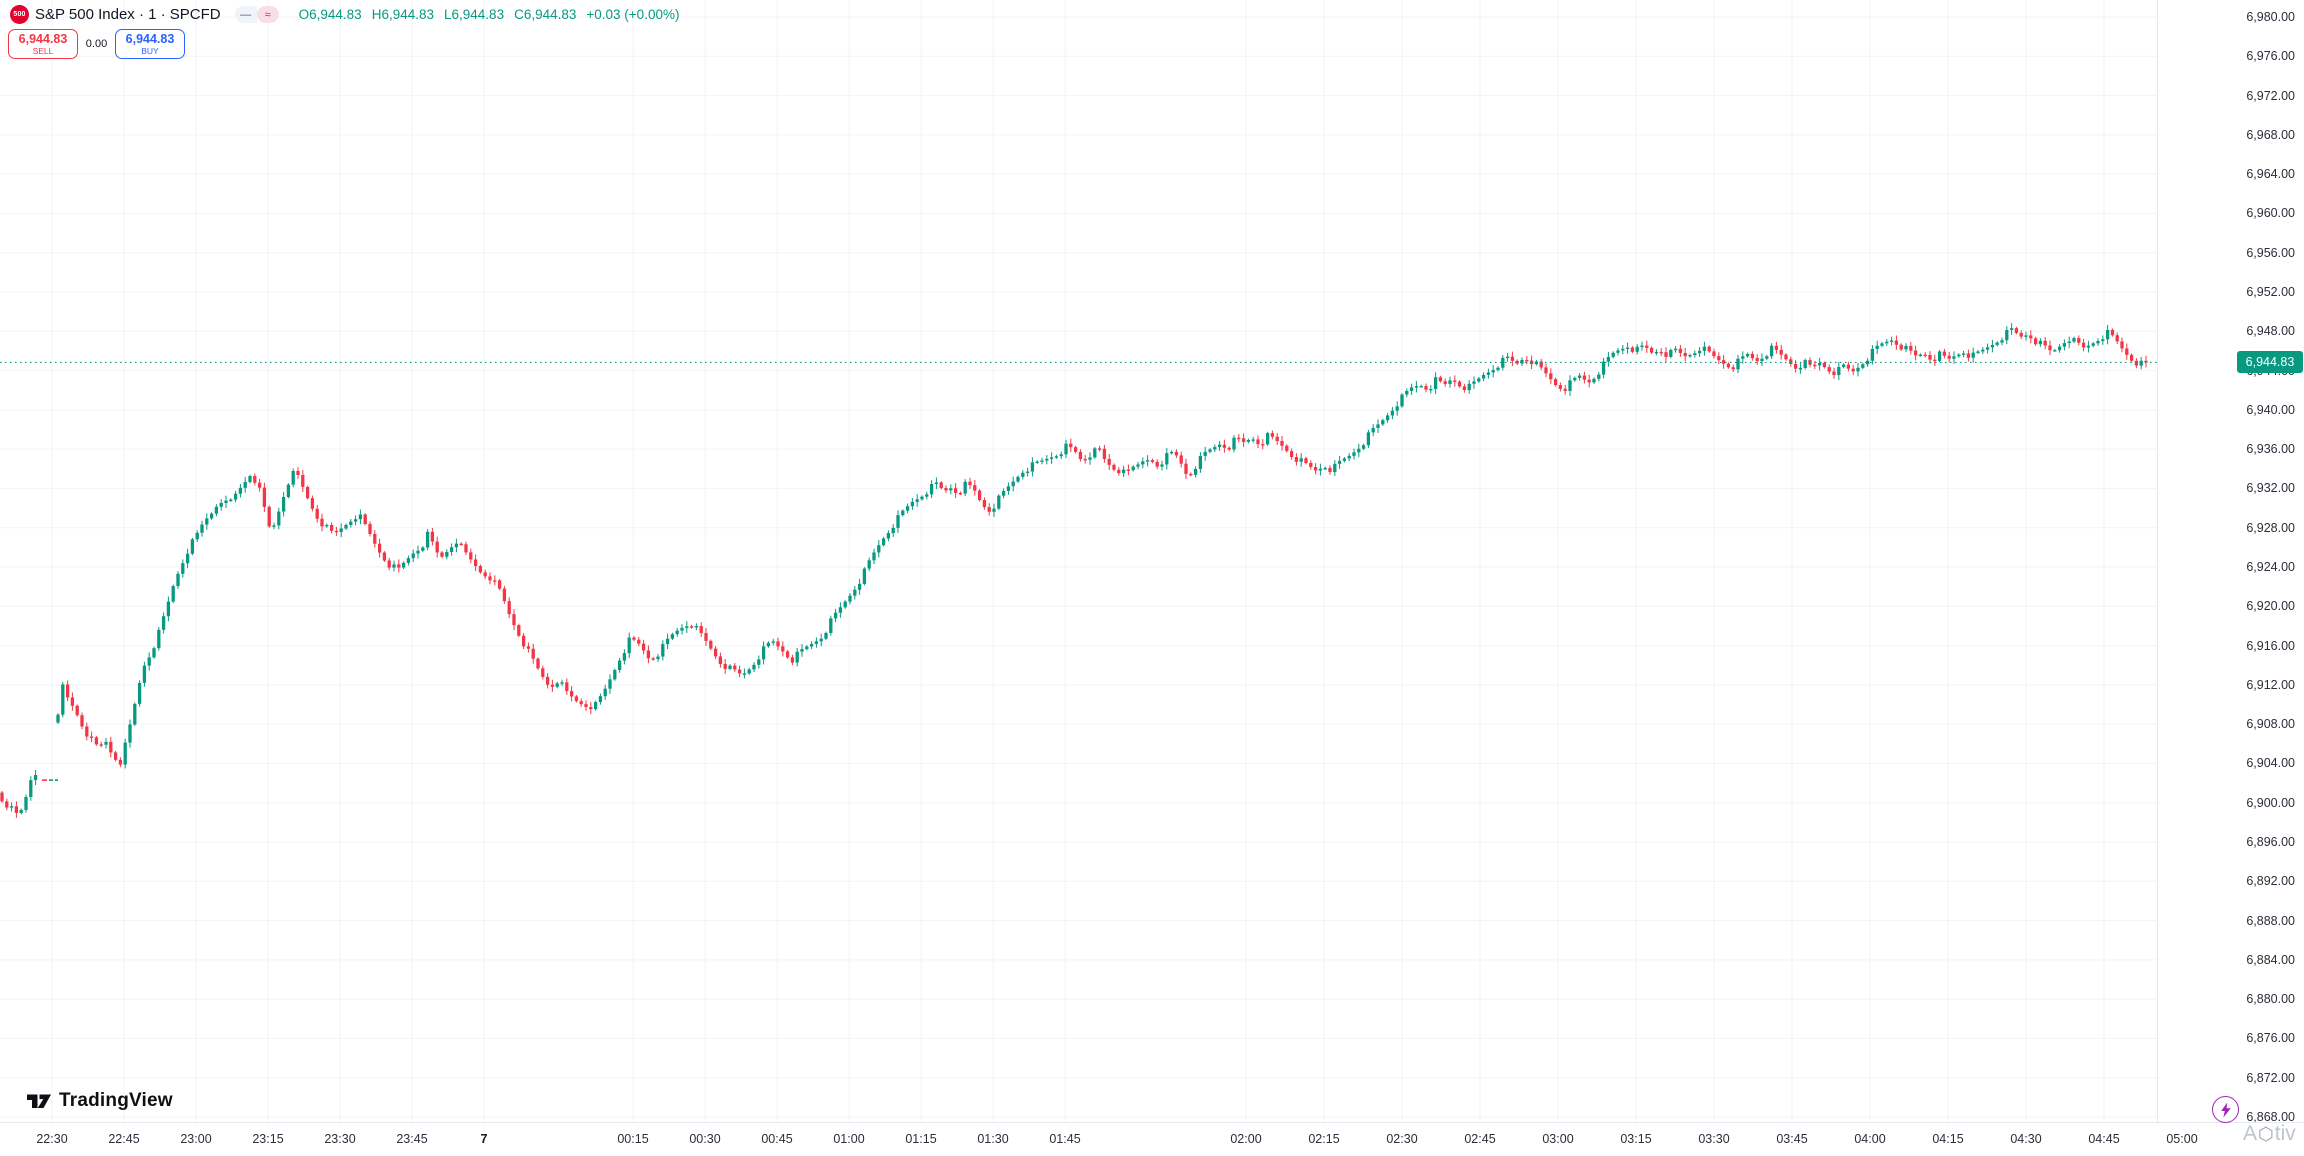 This screenshot has width=2304, height=1156. What do you see at coordinates (2270, 567) in the screenshot?
I see `price-axis-label: 6,924.00` at bounding box center [2270, 567].